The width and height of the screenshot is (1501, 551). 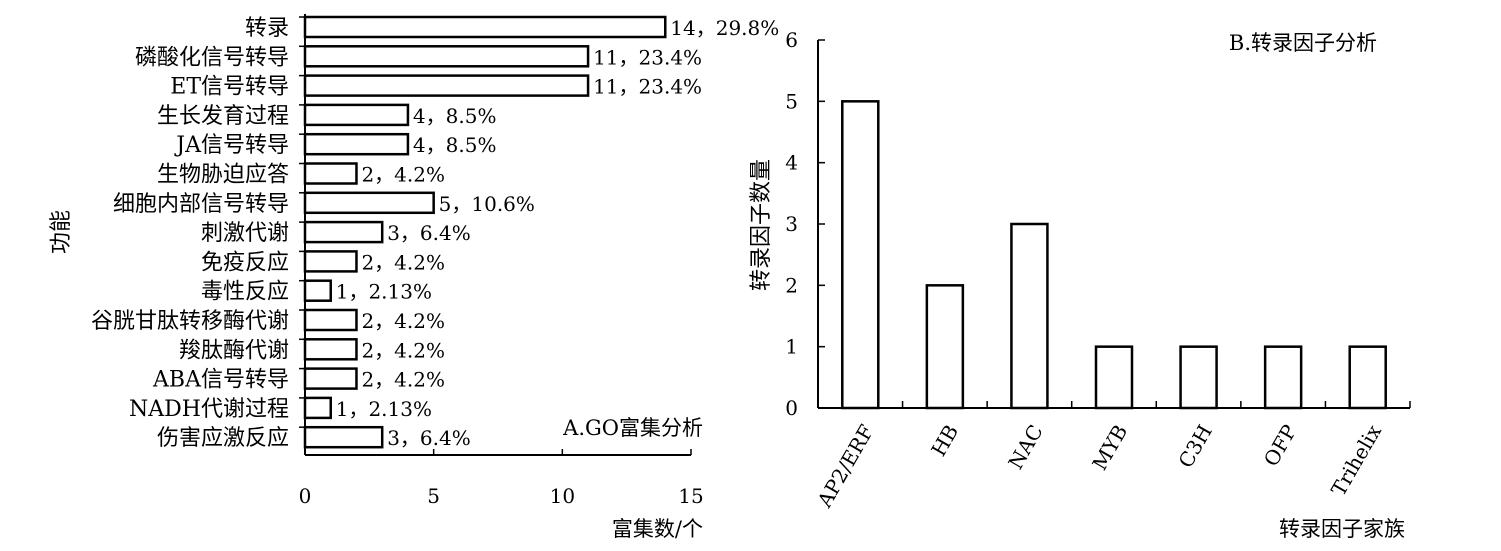 What do you see at coordinates (245, 292) in the screenshot?
I see `category-label: 毒性反应` at bounding box center [245, 292].